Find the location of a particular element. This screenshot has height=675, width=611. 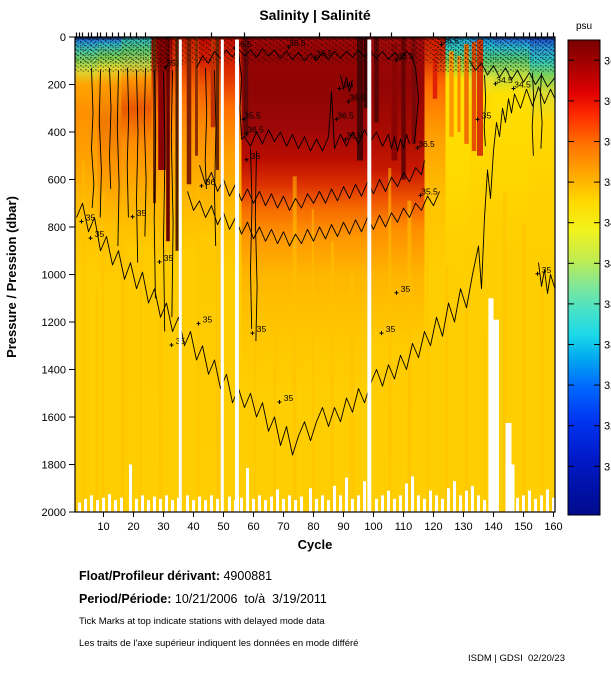

svg-text: 32.5 is located at coordinates (607, 386).